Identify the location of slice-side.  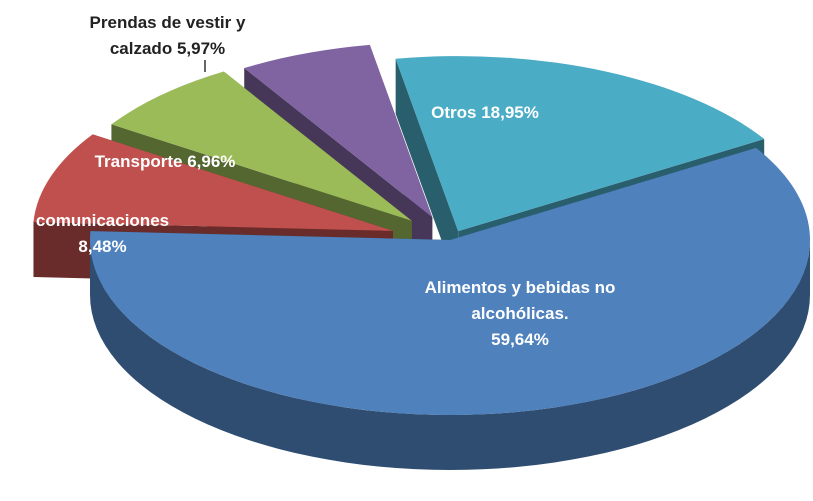
(427, 172).